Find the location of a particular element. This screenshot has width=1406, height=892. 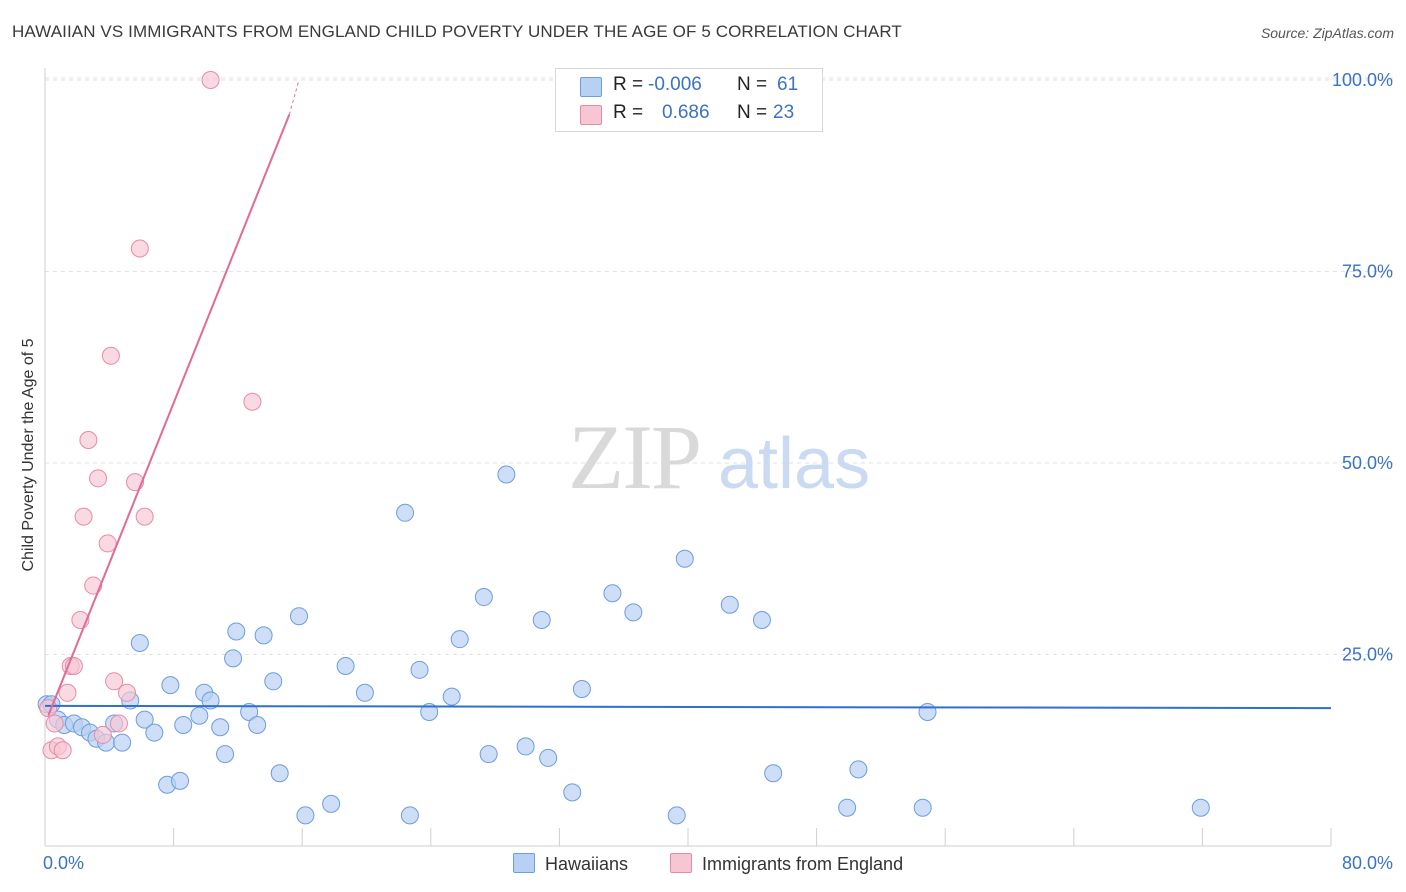

bottom-legend-england: Immigrants from England is located at coordinates (786, 864).